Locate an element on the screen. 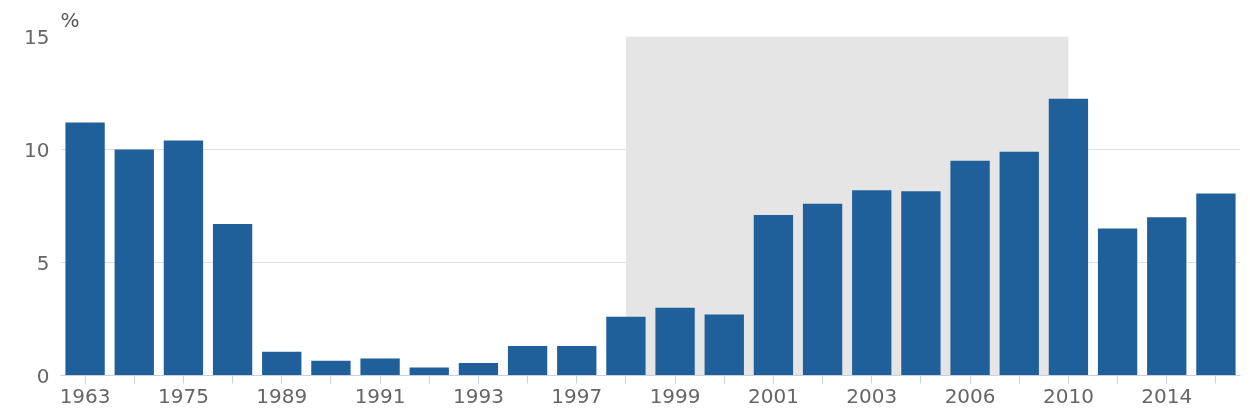 The image size is (1250, 408). x-tick-label: 2006 is located at coordinates (970, 395).